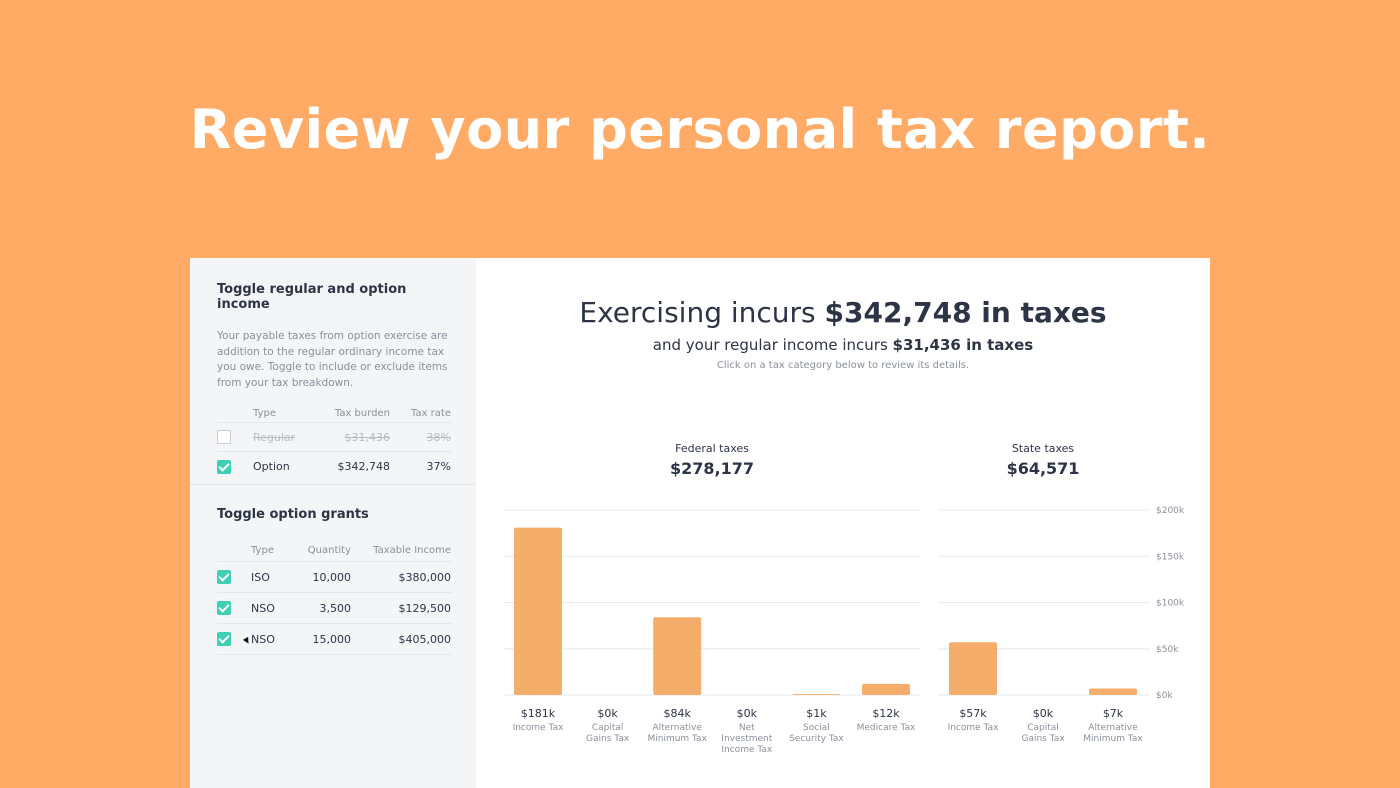 This screenshot has width=1400, height=788. What do you see at coordinates (712, 448) in the screenshot?
I see `federal-taxes-title: Federal taxes` at bounding box center [712, 448].